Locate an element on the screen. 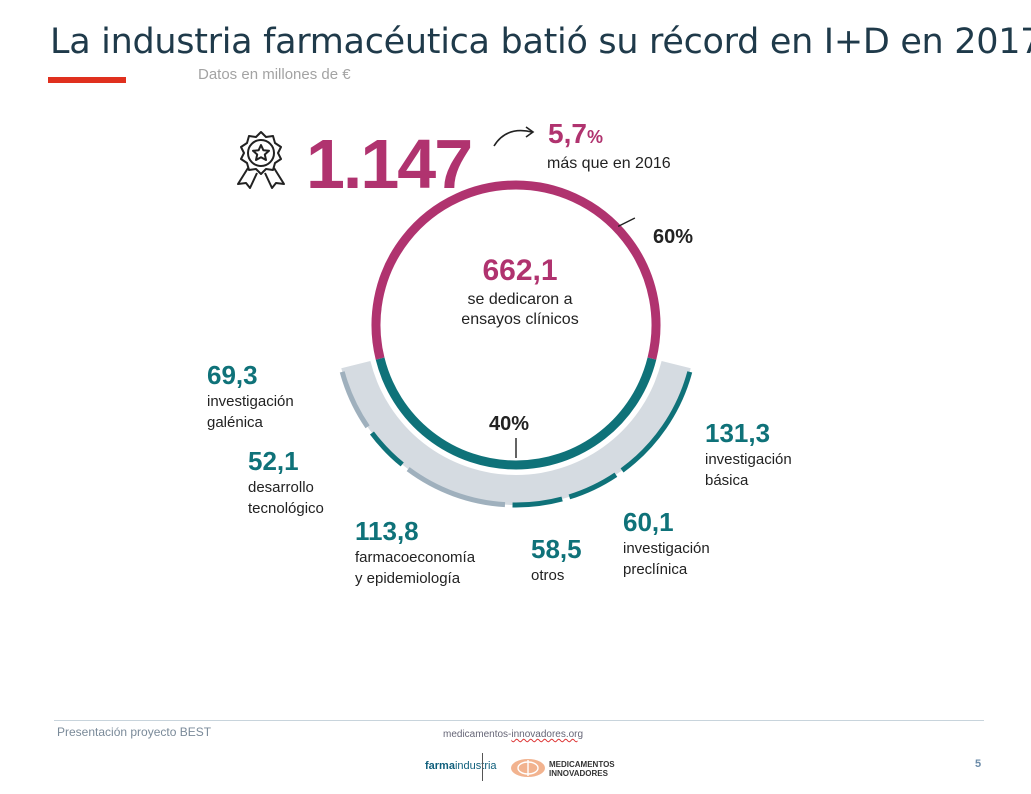 Image resolution: width=1031 pixels, height=794 pixels. center-label-line2: ensayos clínicos is located at coordinates (520, 319).